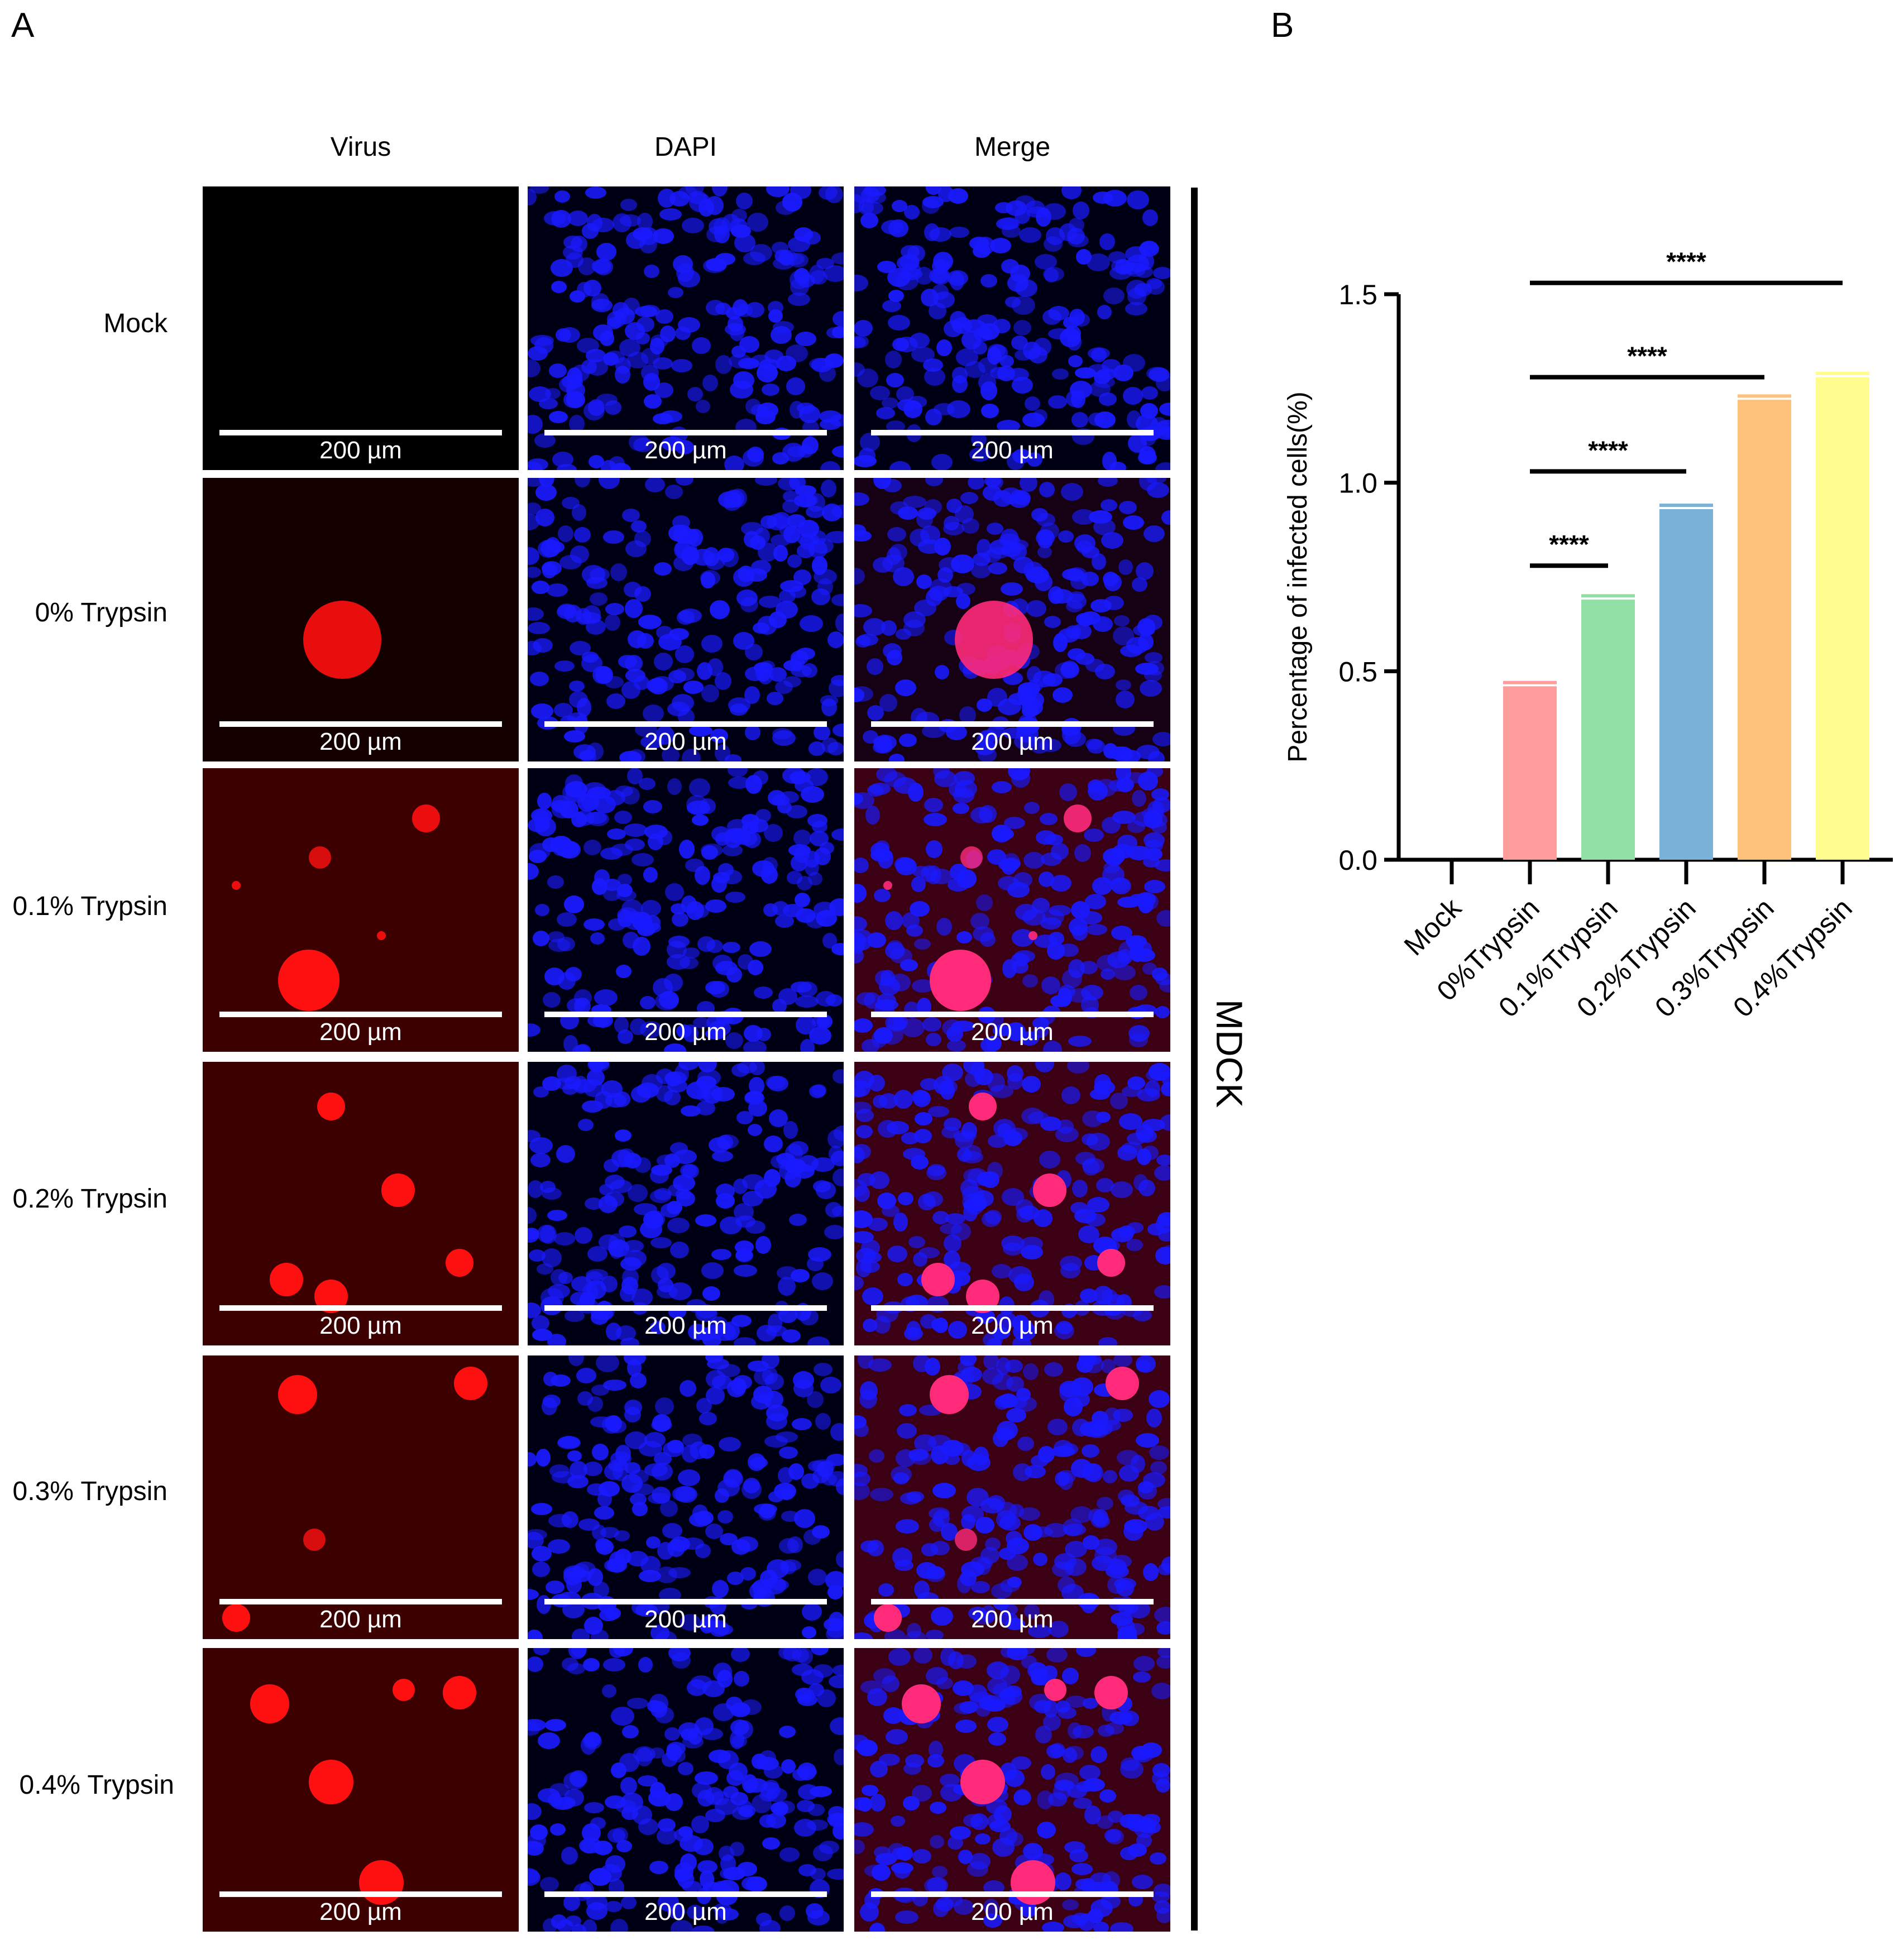  Describe the element at coordinates (1012, 1203) in the screenshot. I see `micrograph-merge-4: 200 µm` at that location.